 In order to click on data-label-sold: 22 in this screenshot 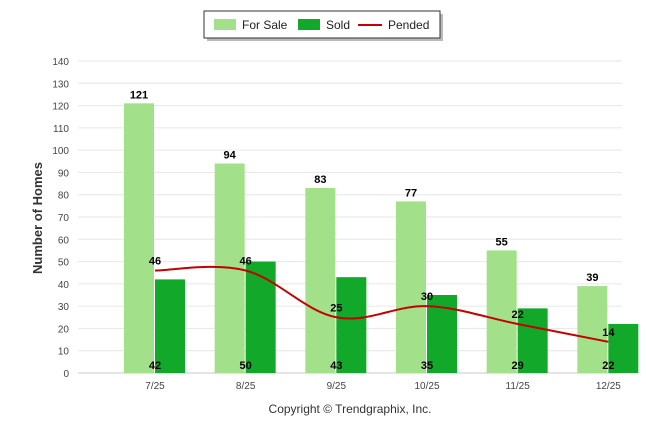, I will do `click(608, 366)`.